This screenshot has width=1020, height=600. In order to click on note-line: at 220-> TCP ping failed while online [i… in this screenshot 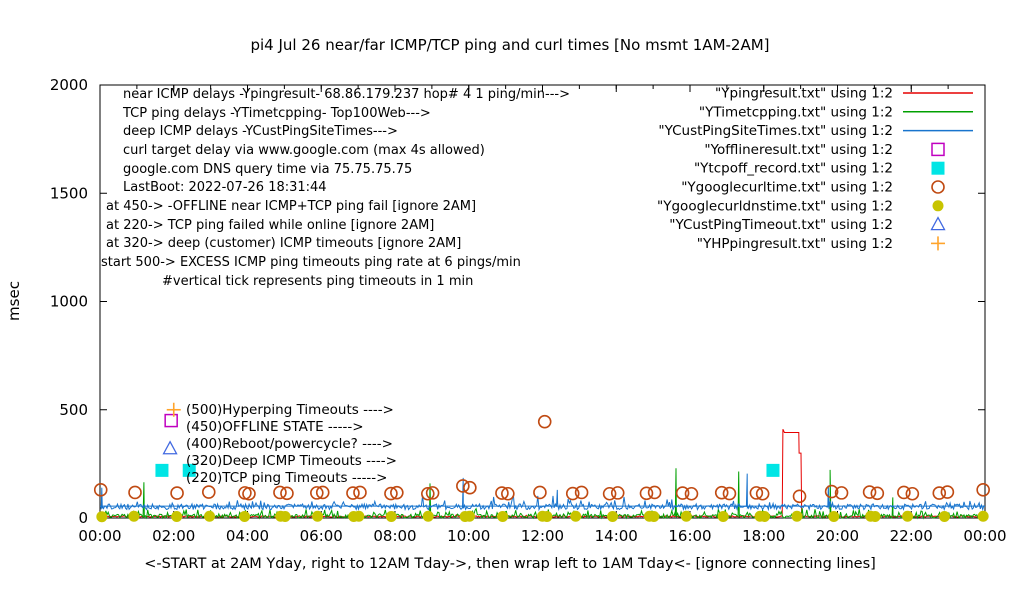, I will do `click(270, 225)`.